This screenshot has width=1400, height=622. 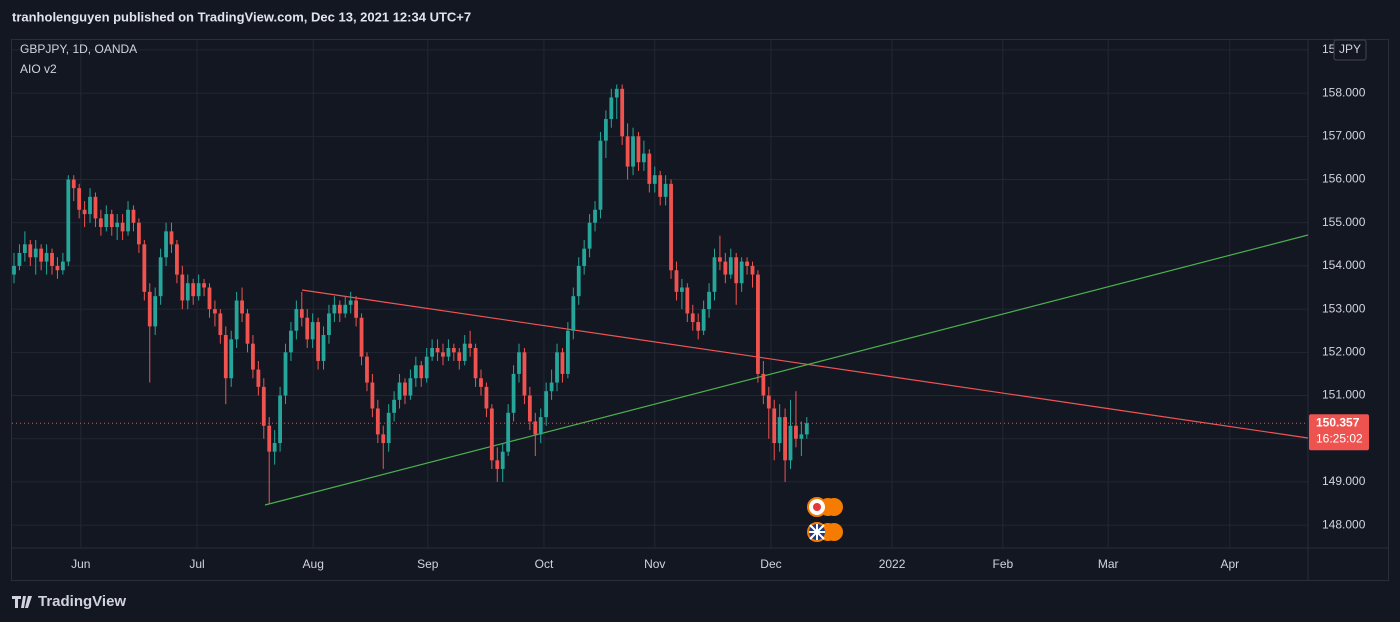 What do you see at coordinates (1344, 265) in the screenshot?
I see `y-tick-label: 154.000` at bounding box center [1344, 265].